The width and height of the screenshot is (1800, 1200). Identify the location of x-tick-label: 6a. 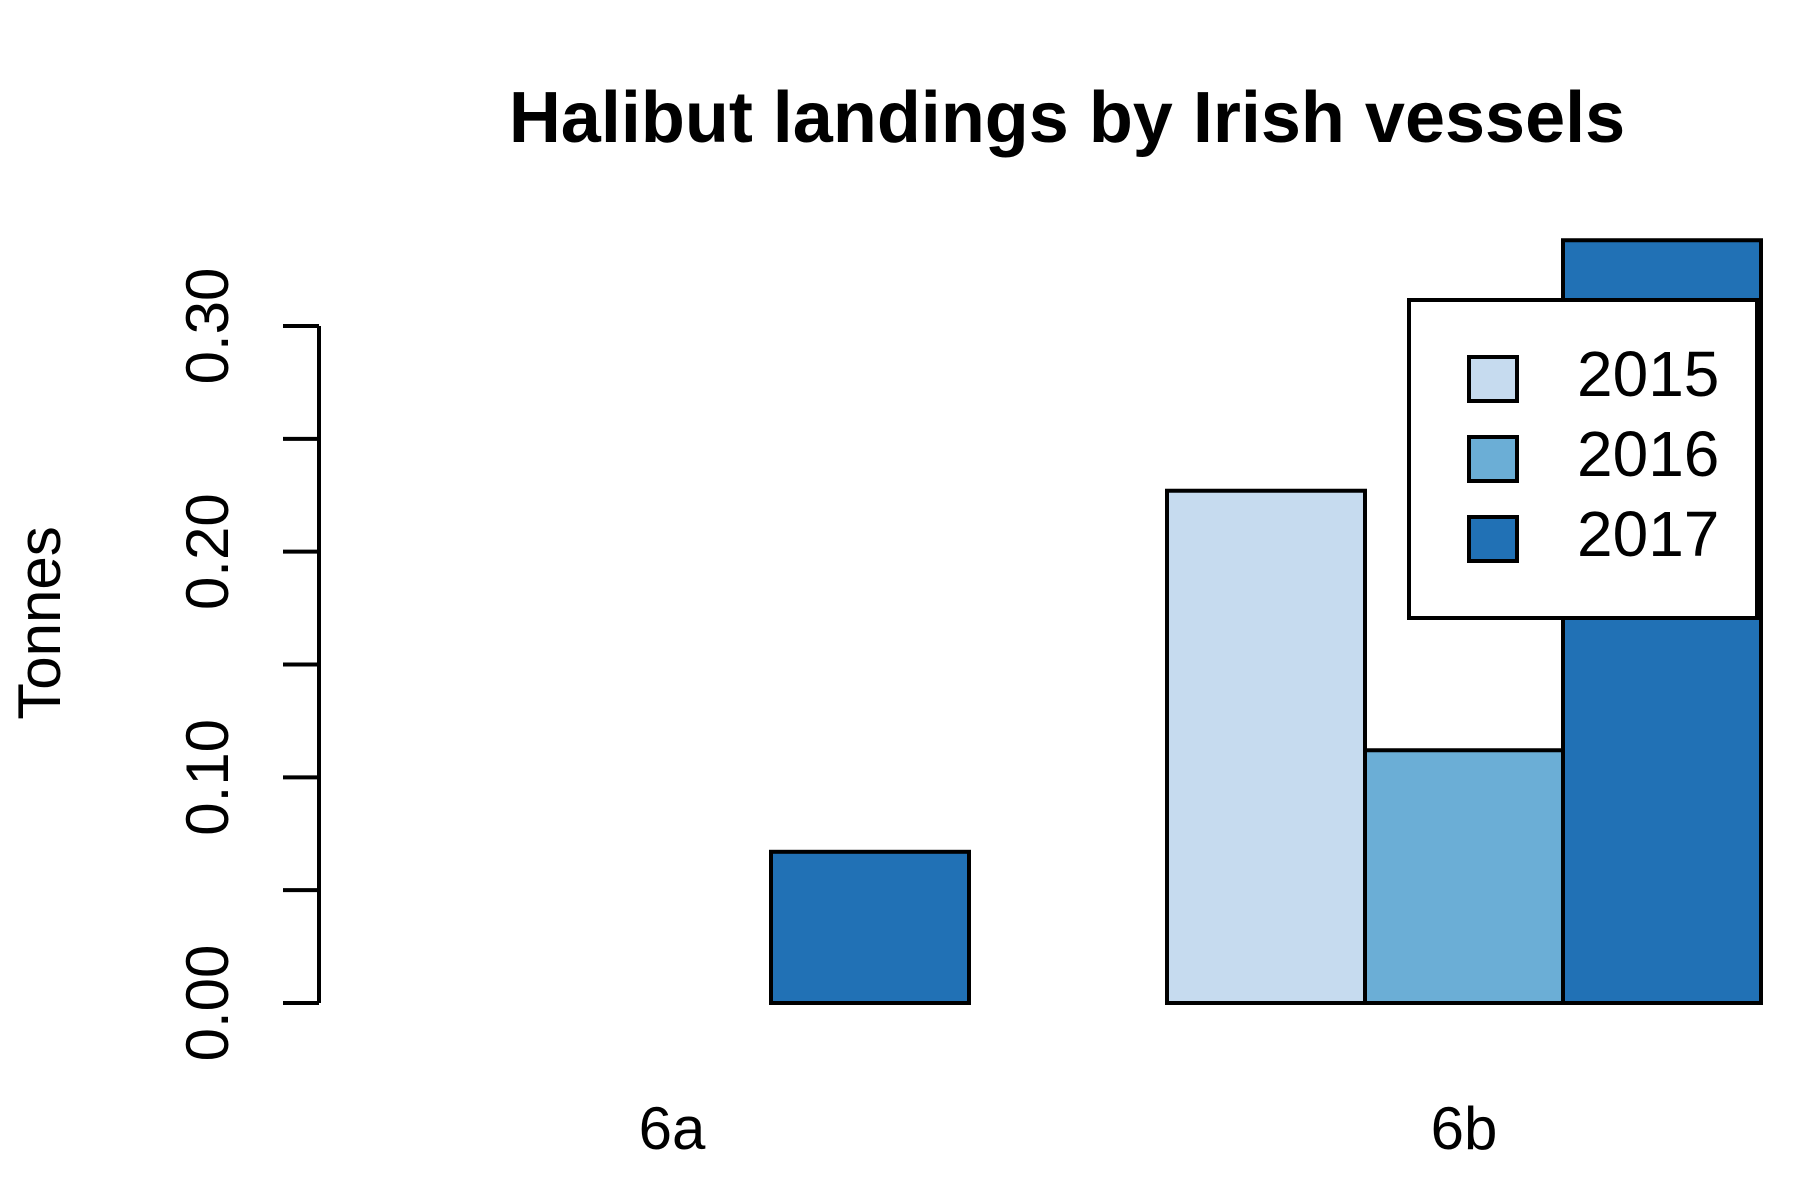
(672, 1128).